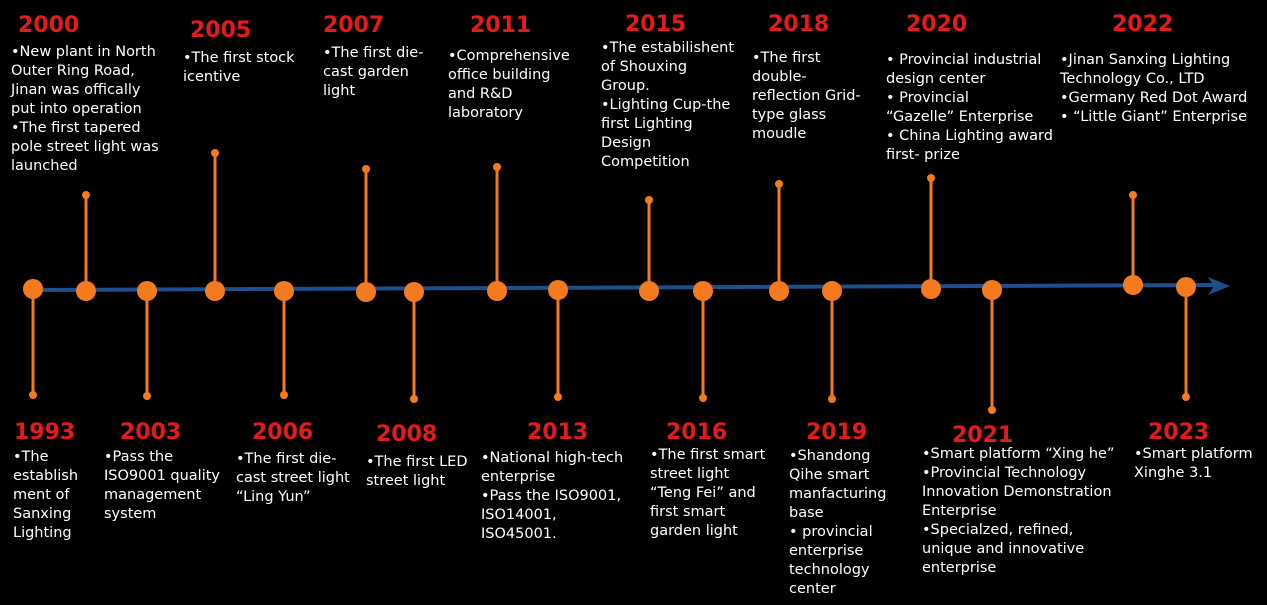 Image resolution: width=1267 pixels, height=605 pixels. What do you see at coordinates (1193, 454) in the screenshot?
I see `milestone-line: •Smart platform` at bounding box center [1193, 454].